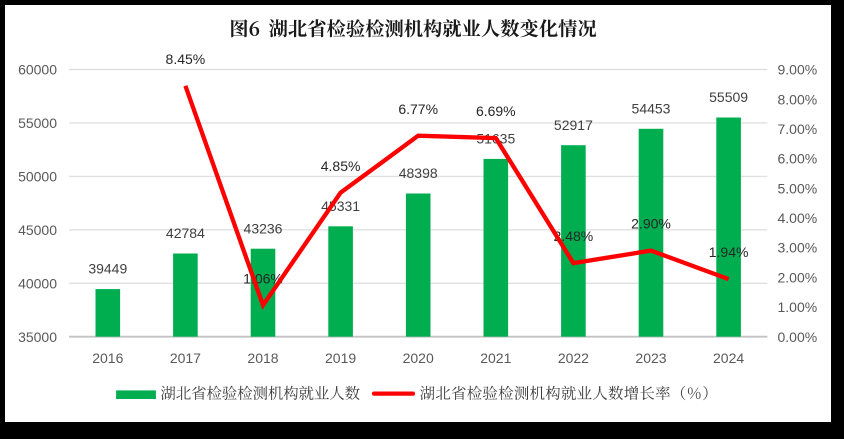  I want to click on svg-text: 4.00%, so click(798, 218).